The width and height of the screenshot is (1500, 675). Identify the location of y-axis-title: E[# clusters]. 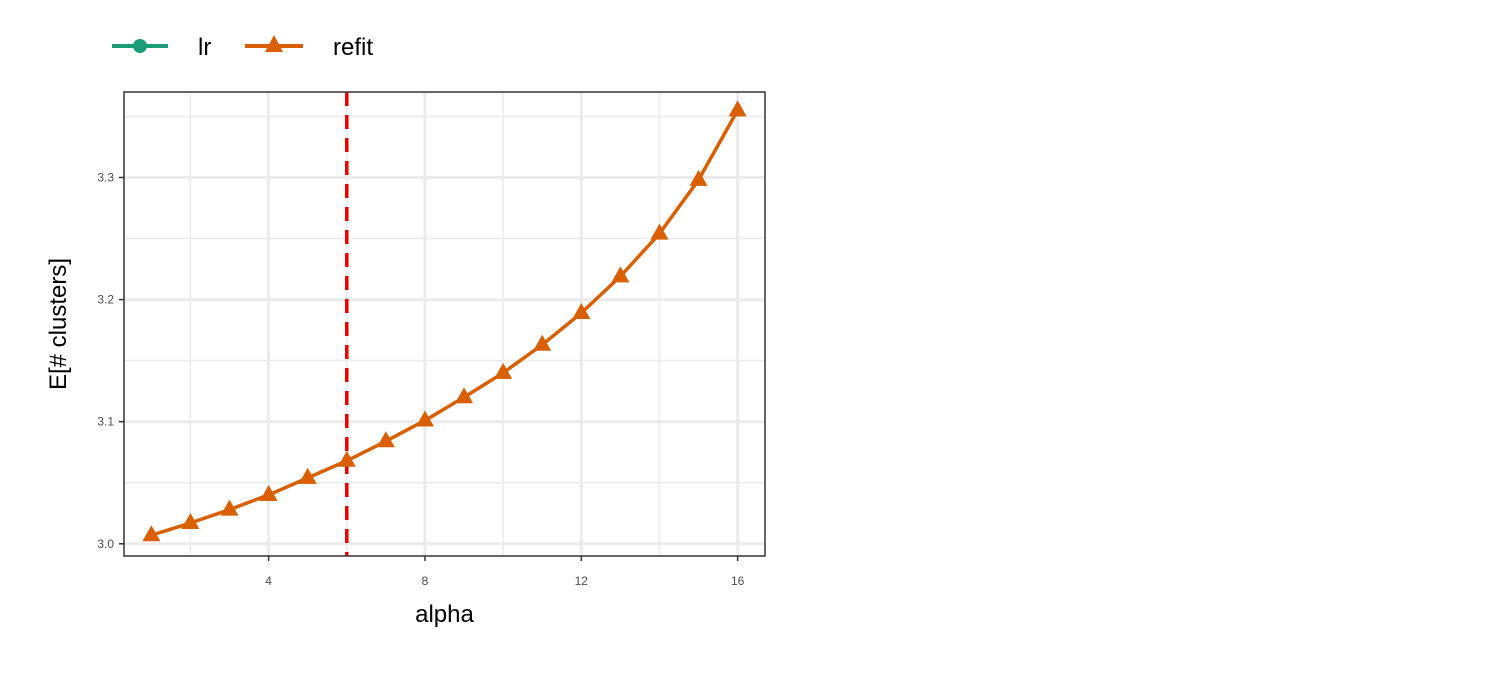
(58, 324).